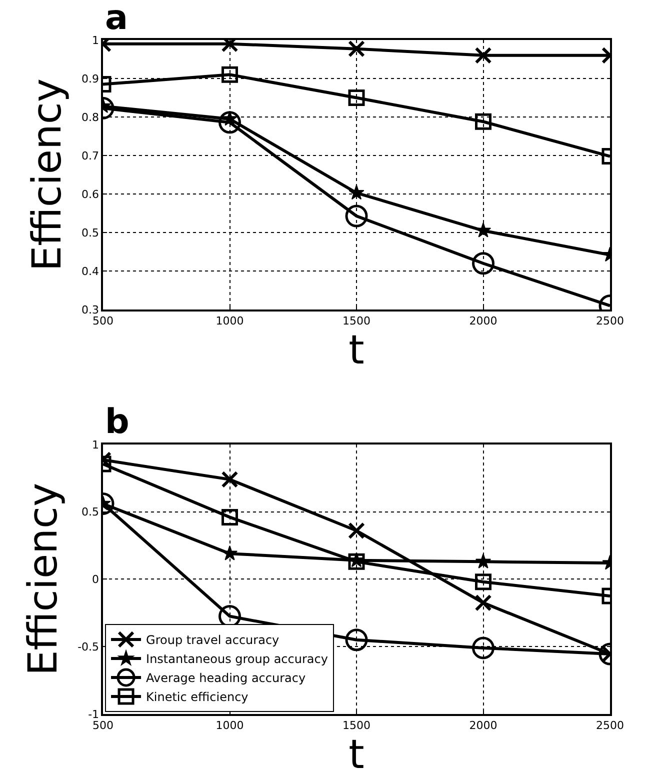  I want to click on legend-label: Kinetic efficiency, so click(197, 697).